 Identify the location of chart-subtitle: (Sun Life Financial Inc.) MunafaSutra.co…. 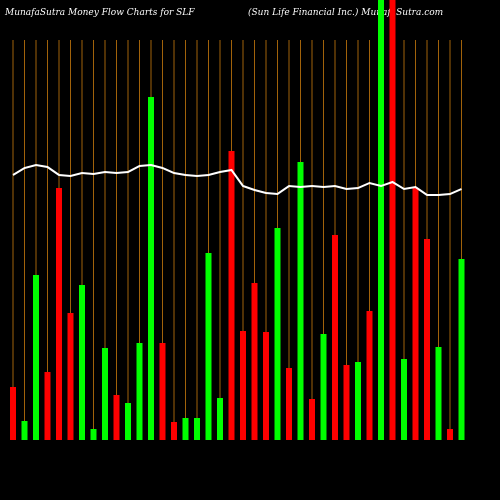
(345, 12).